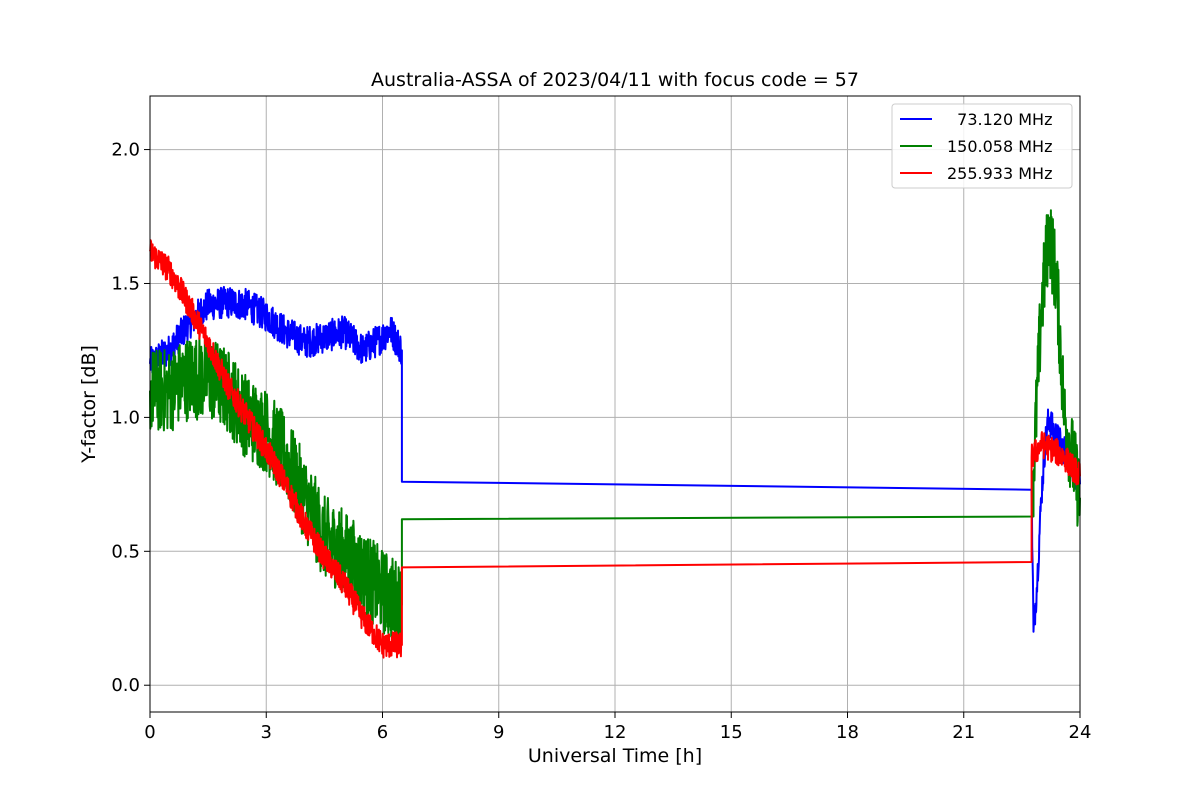 Image resolution: width=1200 pixels, height=800 pixels. I want to click on y-tick-label: 0.5, so click(125, 551).